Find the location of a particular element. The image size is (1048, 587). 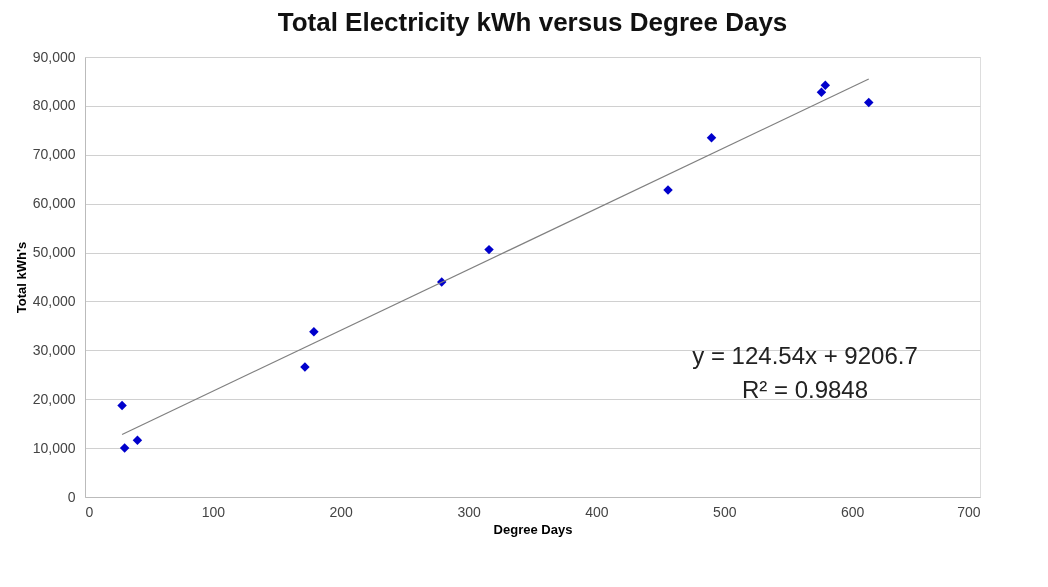

y-tick-label: 40,000 is located at coordinates (54, 300).